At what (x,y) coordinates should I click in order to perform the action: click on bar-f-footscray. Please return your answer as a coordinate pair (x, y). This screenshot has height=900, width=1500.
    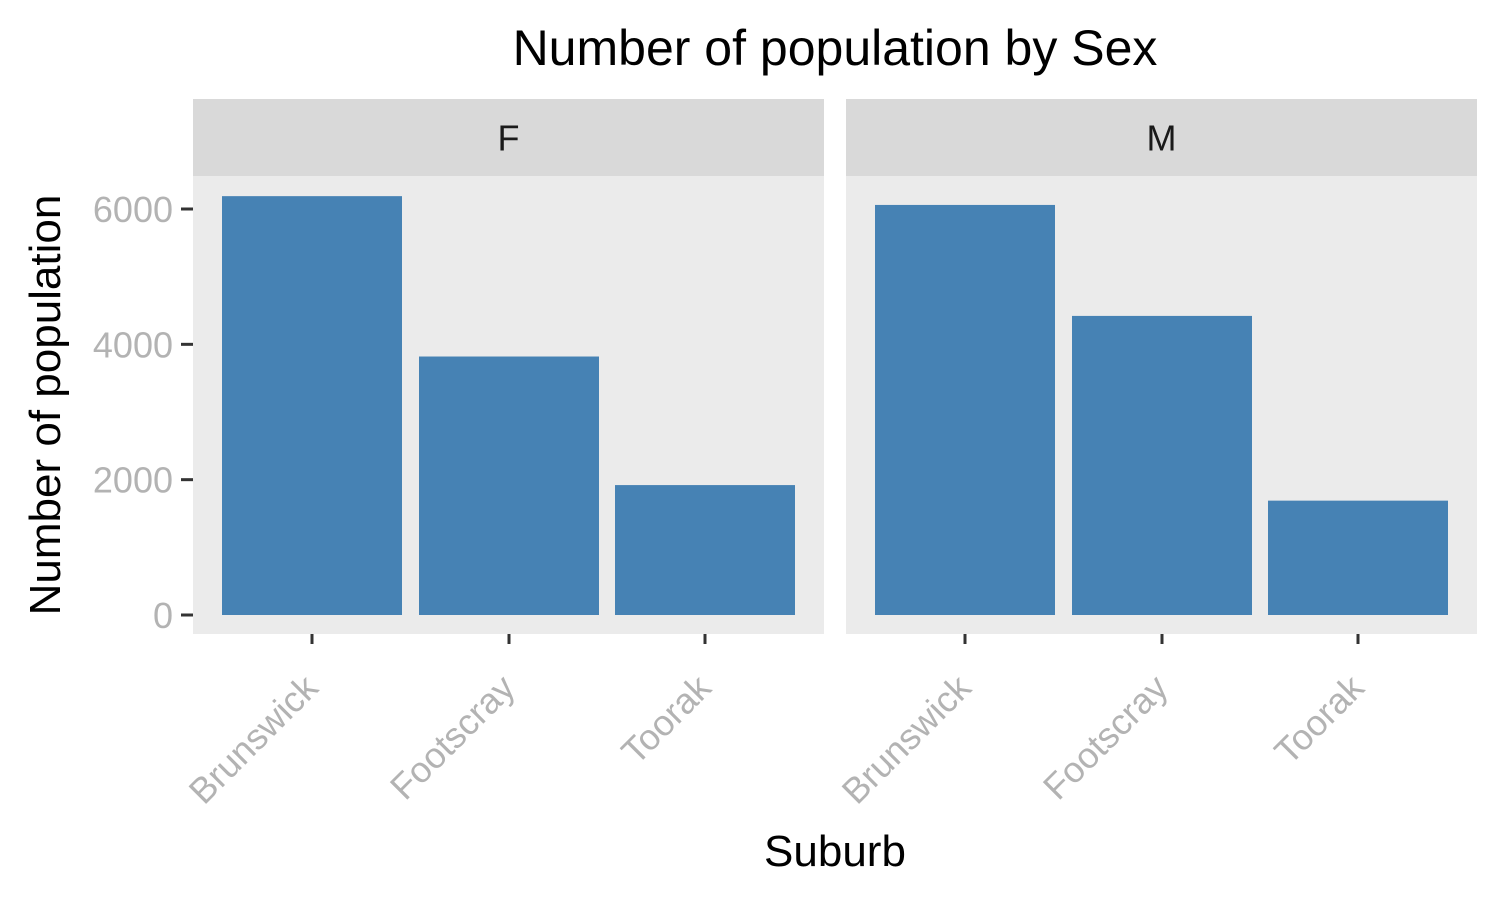
    Looking at the image, I should click on (509, 485).